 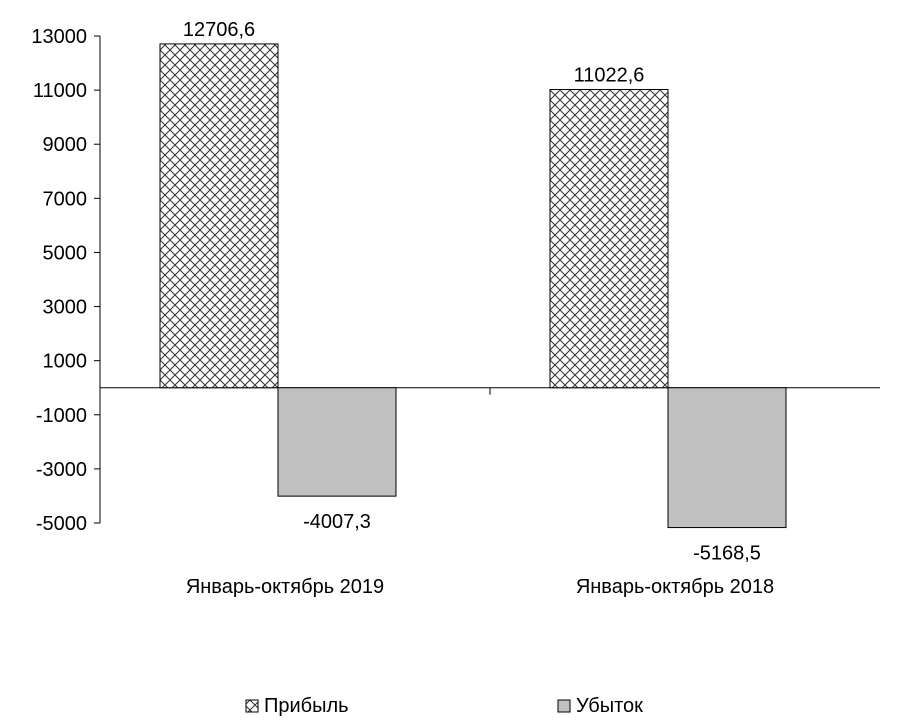 I want to click on y-tick-label: 11000, so click(x=60, y=91).